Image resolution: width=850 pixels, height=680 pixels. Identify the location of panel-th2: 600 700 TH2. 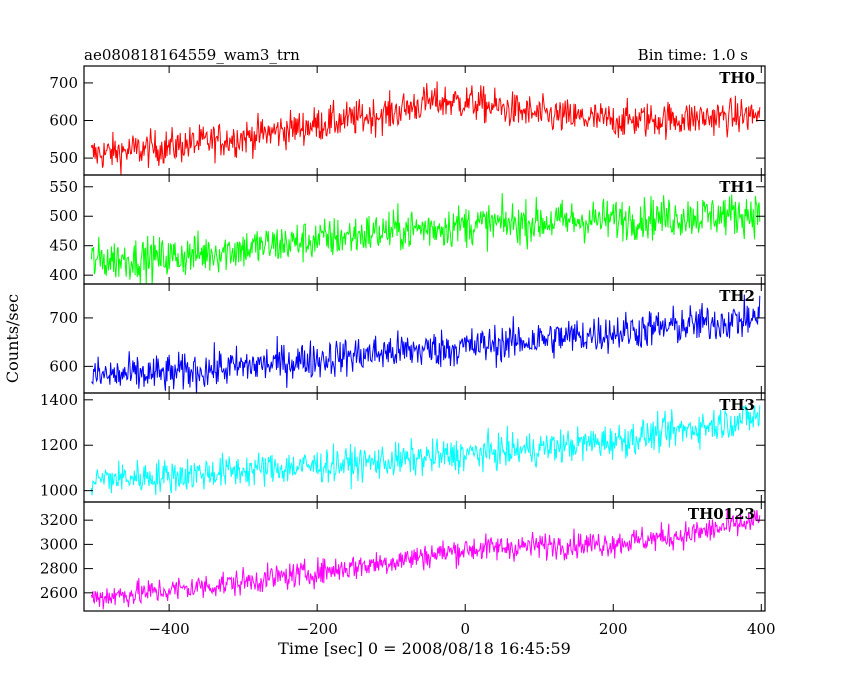
(407, 338).